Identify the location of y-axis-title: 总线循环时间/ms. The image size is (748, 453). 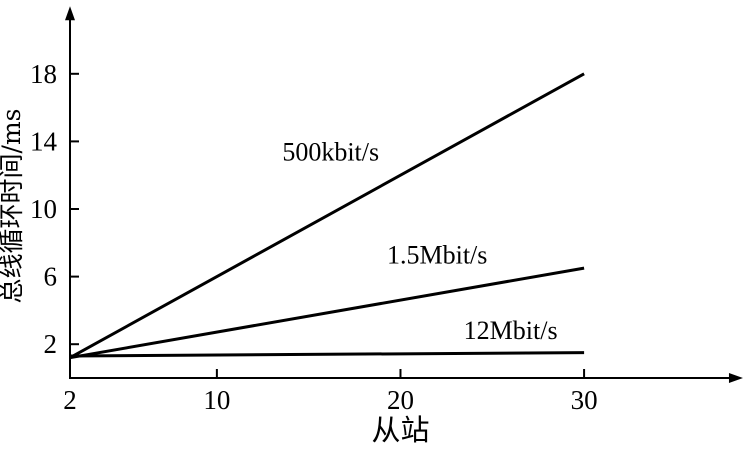
(13, 206).